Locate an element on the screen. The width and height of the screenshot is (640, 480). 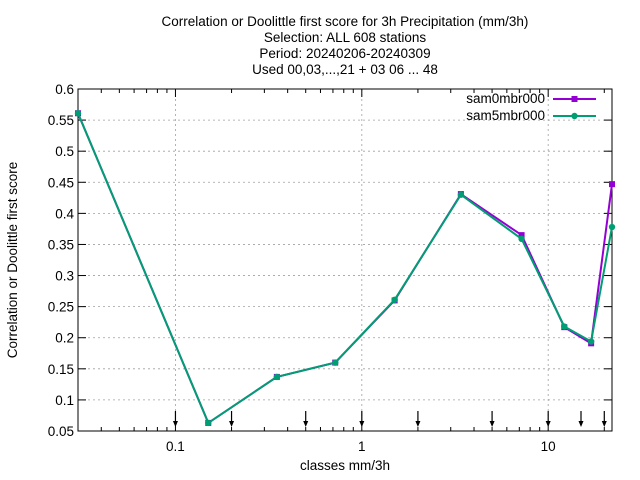
y-tick-label: 0.5 is located at coordinates (64, 151).